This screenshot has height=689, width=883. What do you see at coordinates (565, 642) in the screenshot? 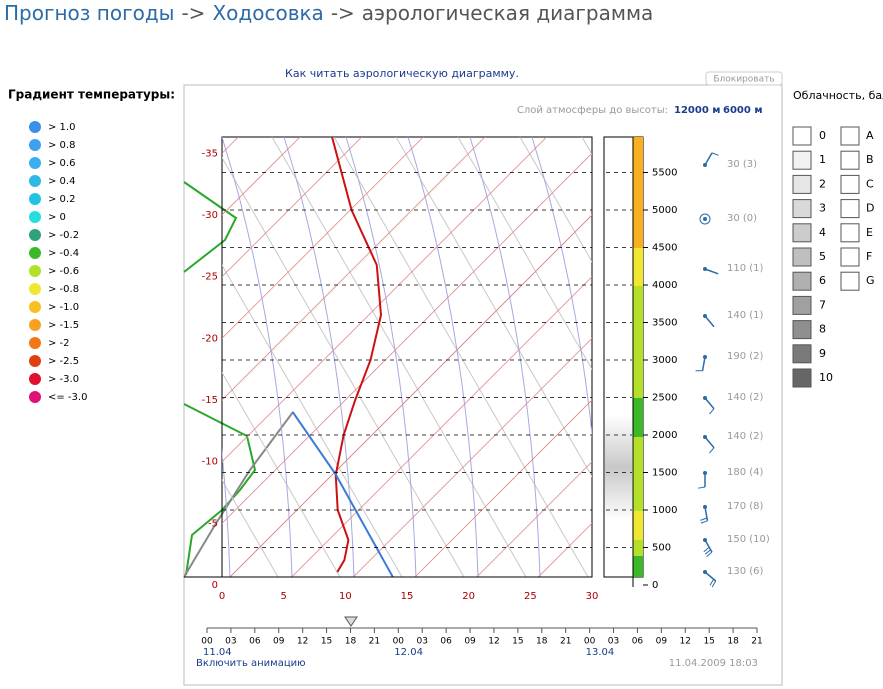
I see `hour-label: 21` at bounding box center [565, 642].